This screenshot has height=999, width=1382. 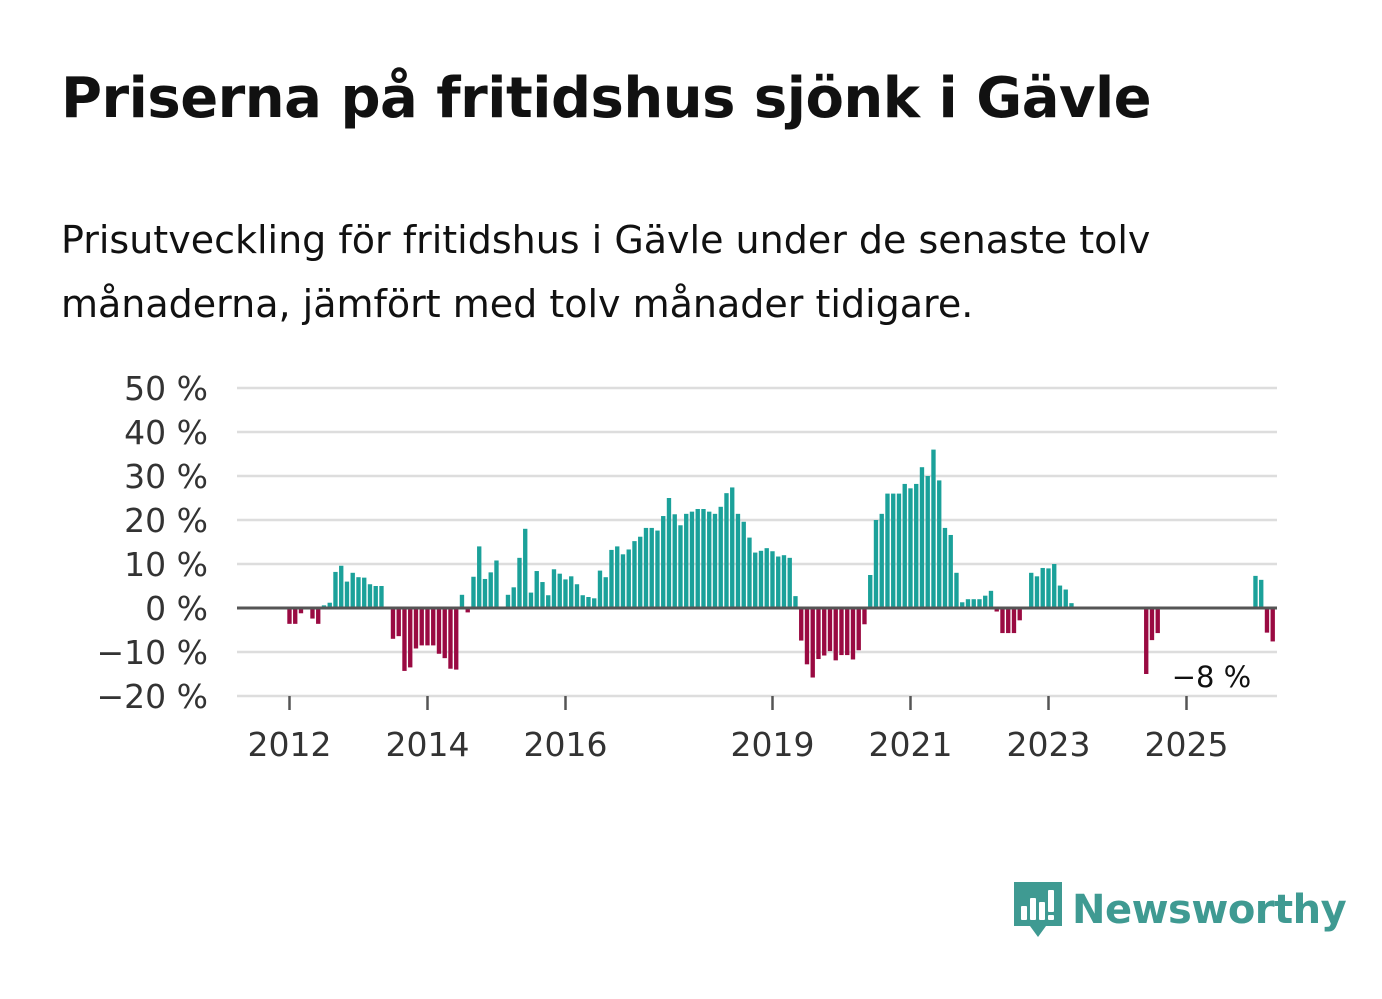 I want to click on y-tick-label: −20 %, so click(x=153, y=696).